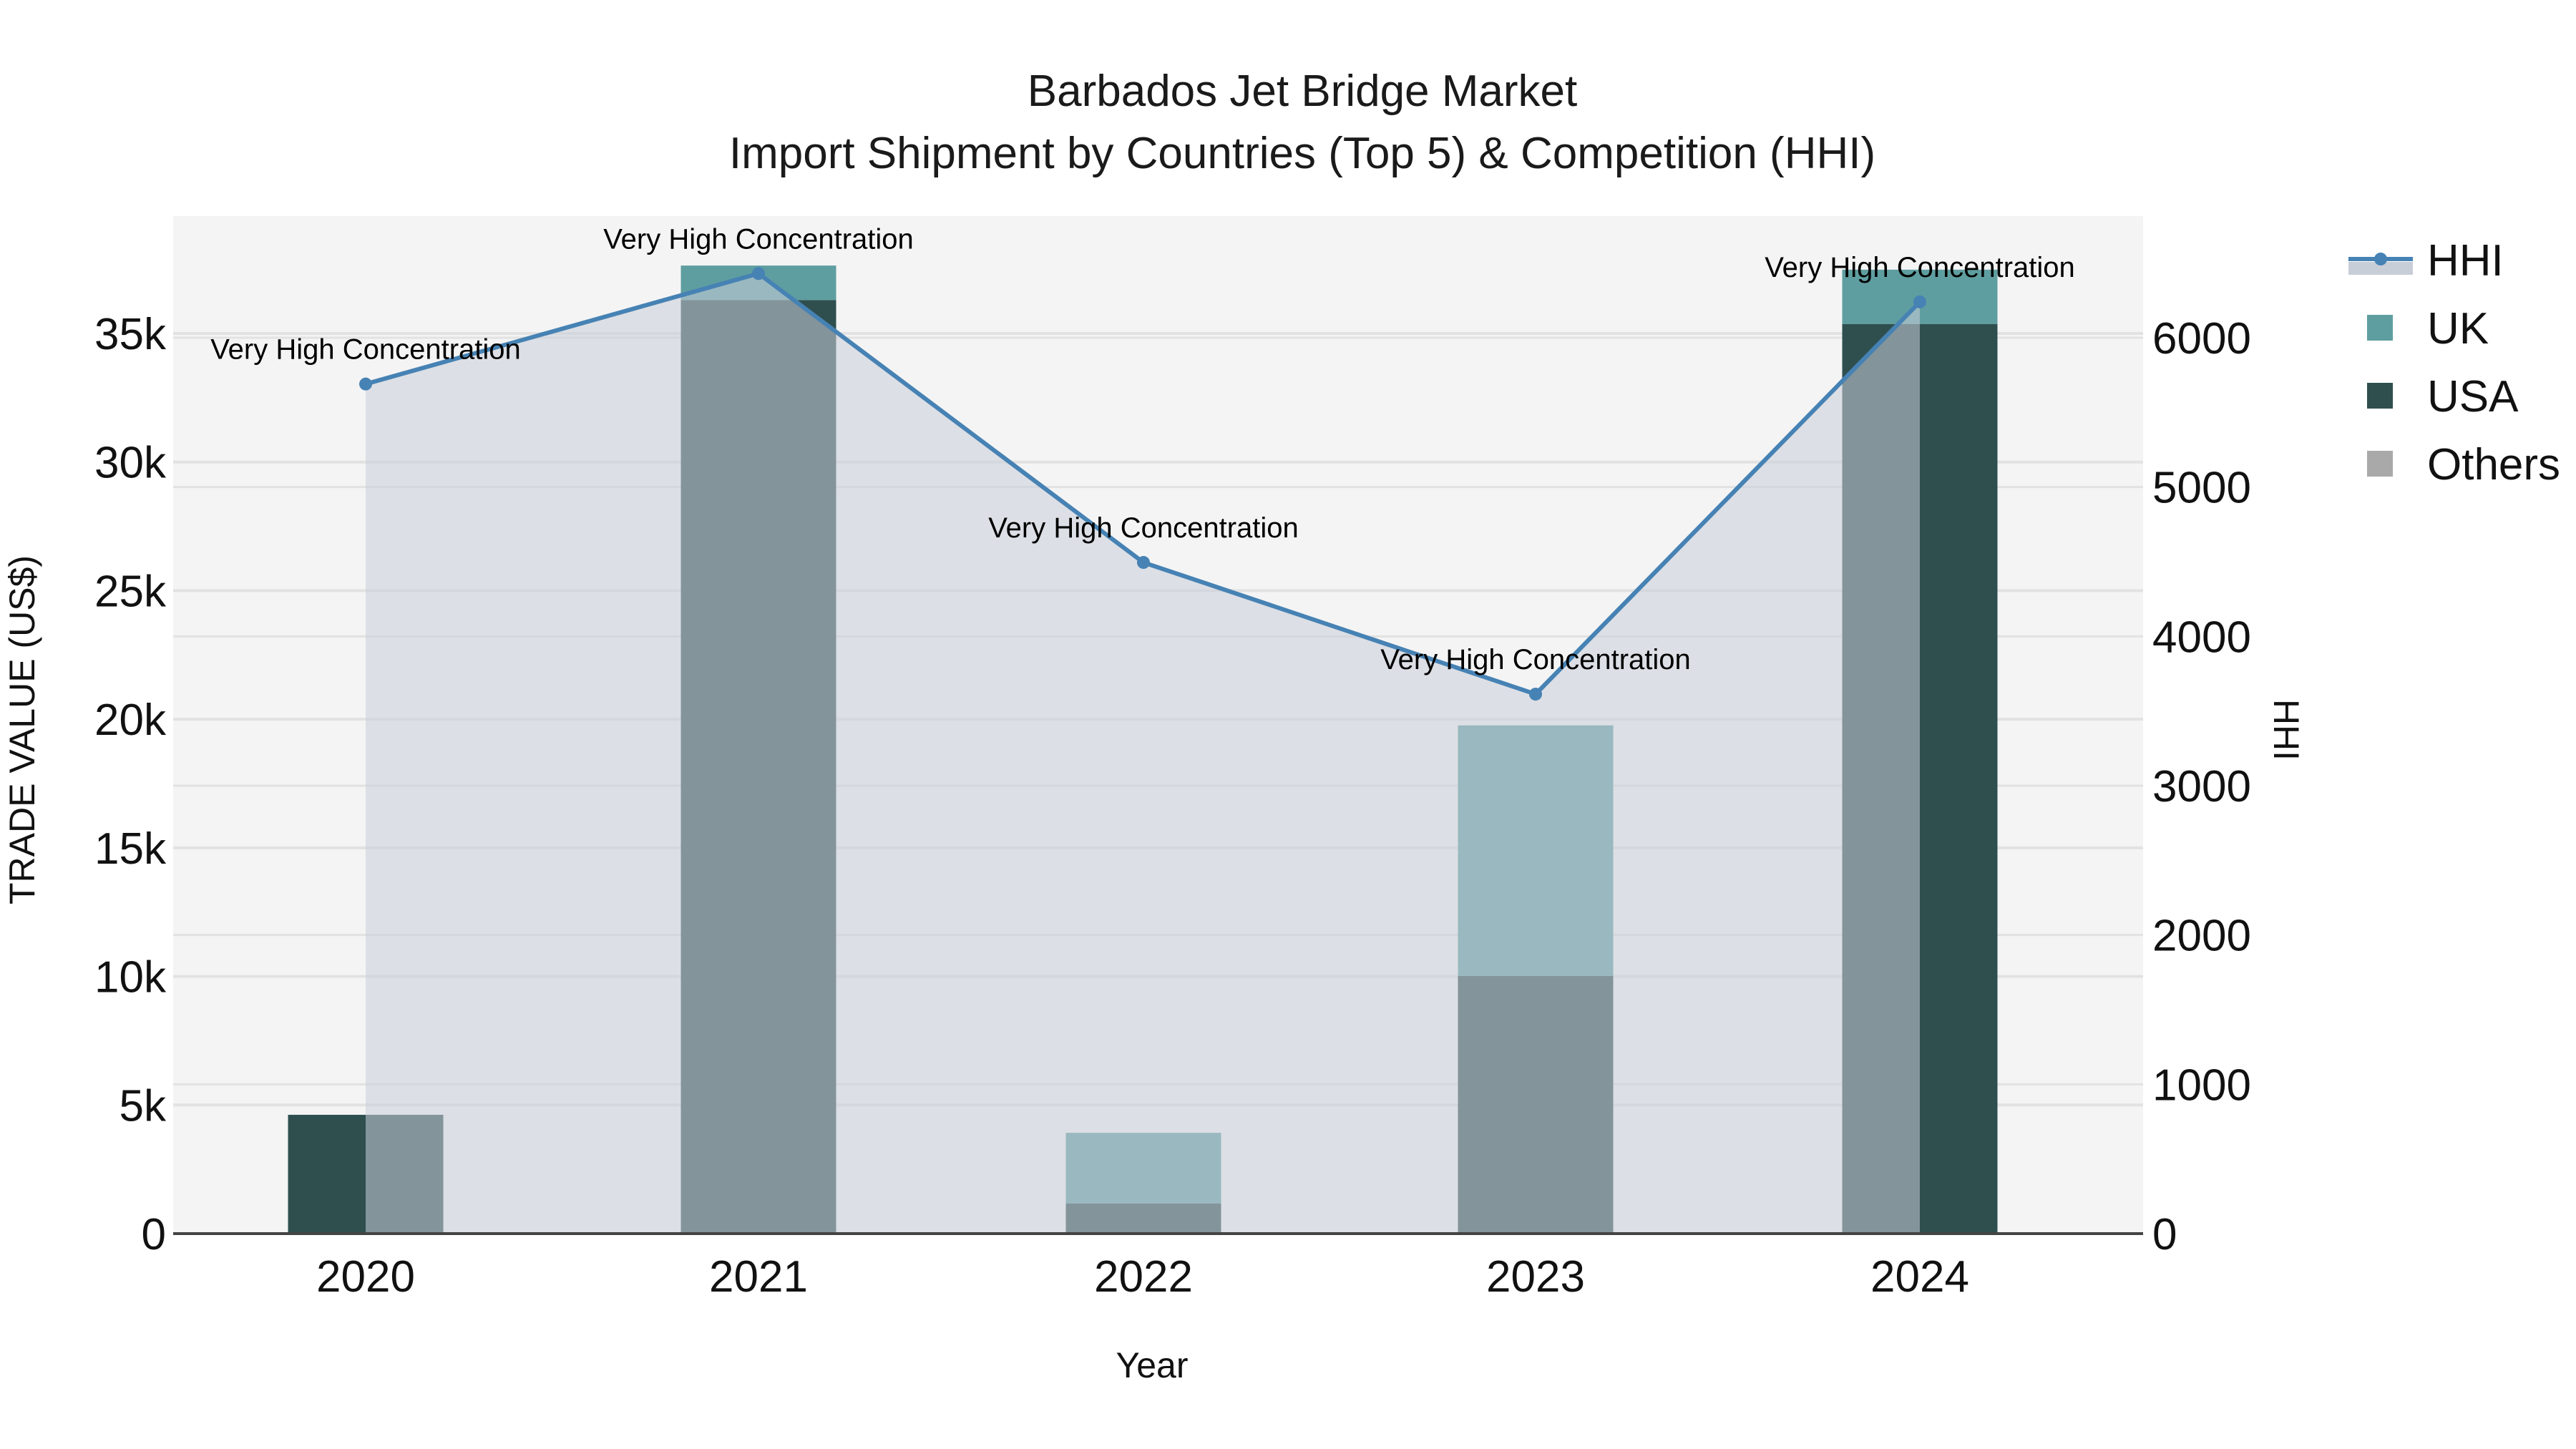 The image size is (2576, 1449). What do you see at coordinates (1303, 91) in the screenshot?
I see `chart-title: Barbados Jet Bridge Market` at bounding box center [1303, 91].